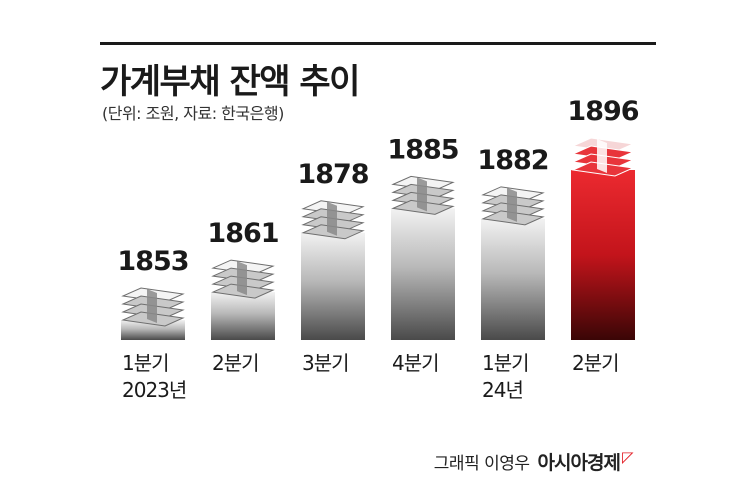 This screenshot has height=501, width=745. I want to click on category-label: 3분기, so click(325, 363).